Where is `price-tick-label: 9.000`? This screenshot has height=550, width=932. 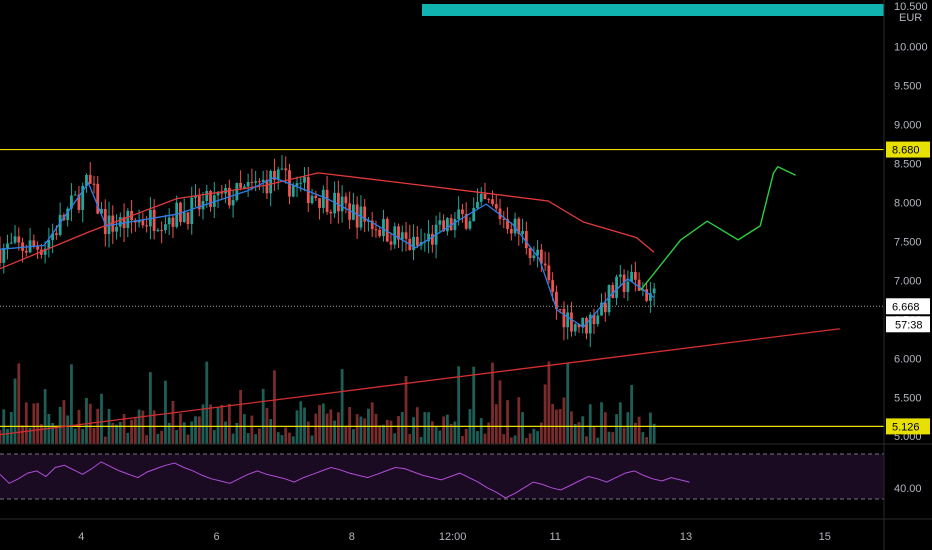
price-tick-label: 9.000 is located at coordinates (908, 126).